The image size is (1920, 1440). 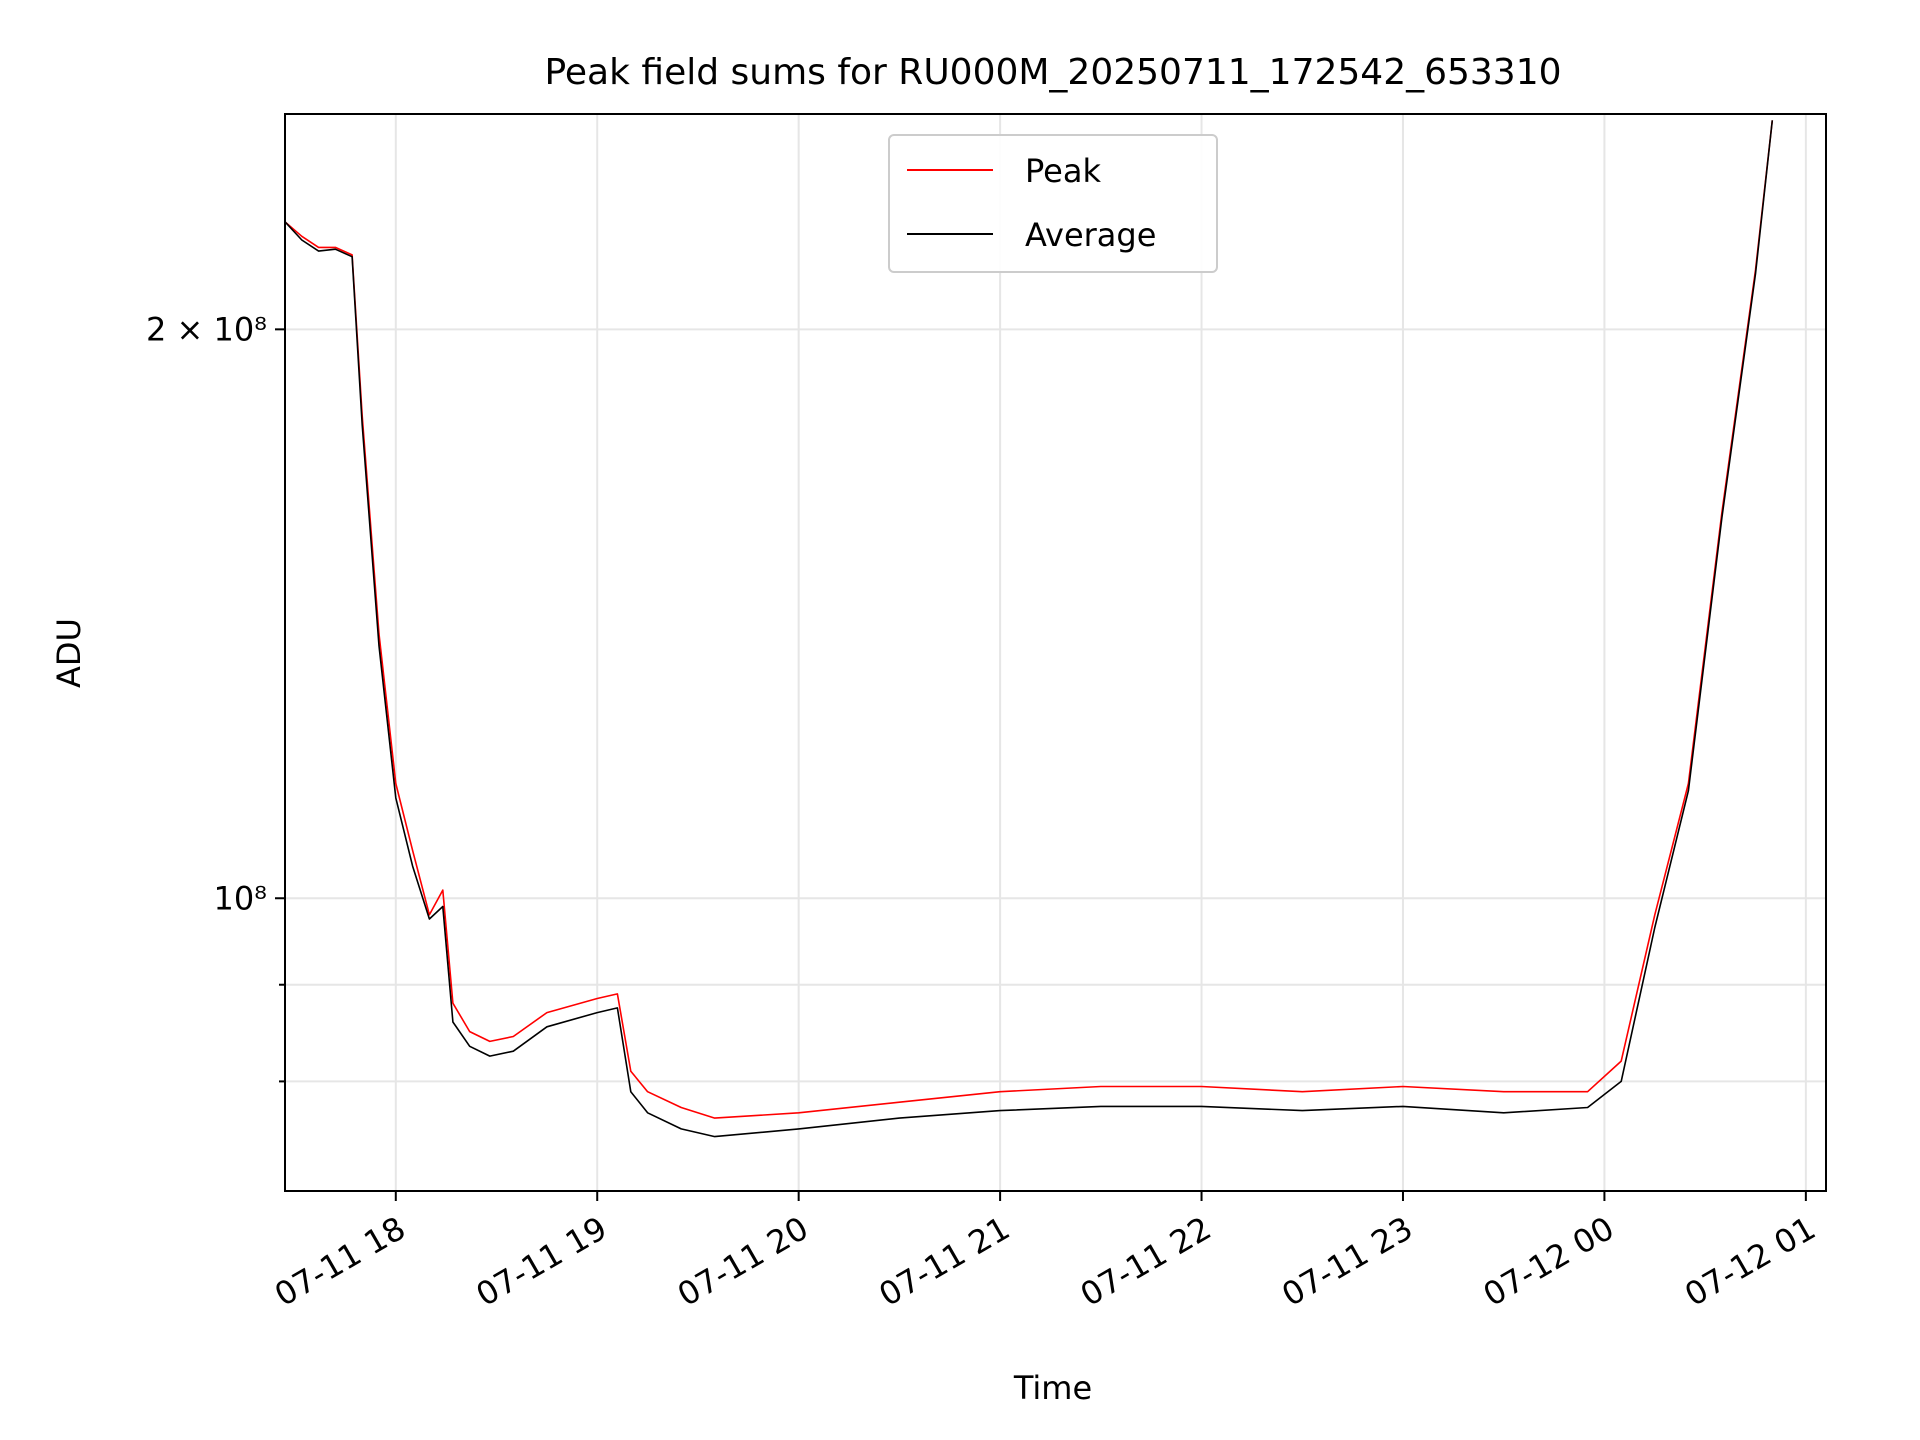 I want to click on legend-peak-label: Peak, so click(x=1063, y=171).